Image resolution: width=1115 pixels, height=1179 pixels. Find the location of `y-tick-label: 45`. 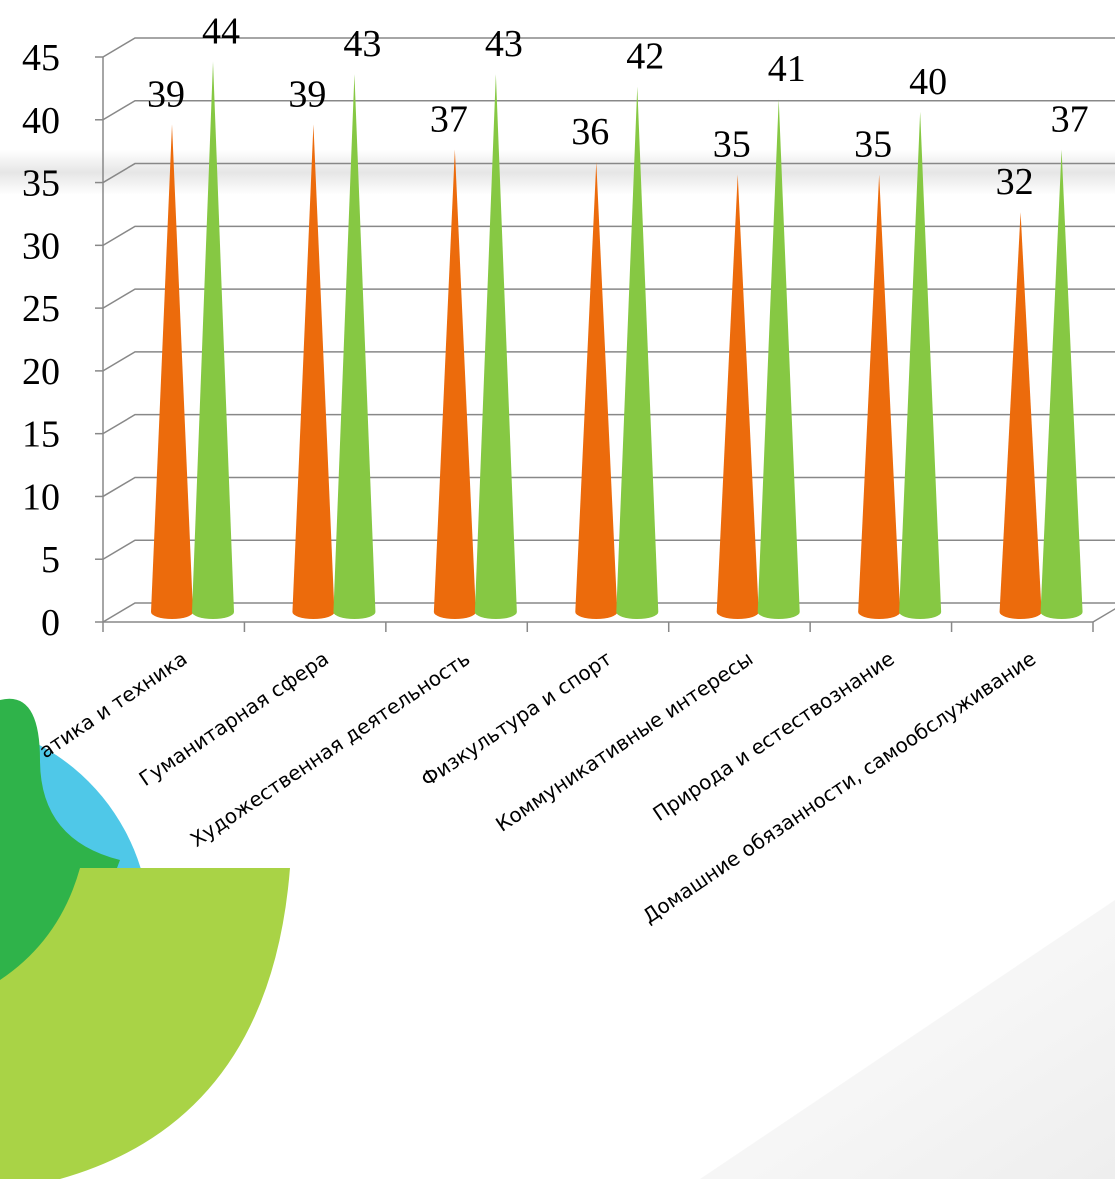

y-tick-label: 45 is located at coordinates (41, 58).